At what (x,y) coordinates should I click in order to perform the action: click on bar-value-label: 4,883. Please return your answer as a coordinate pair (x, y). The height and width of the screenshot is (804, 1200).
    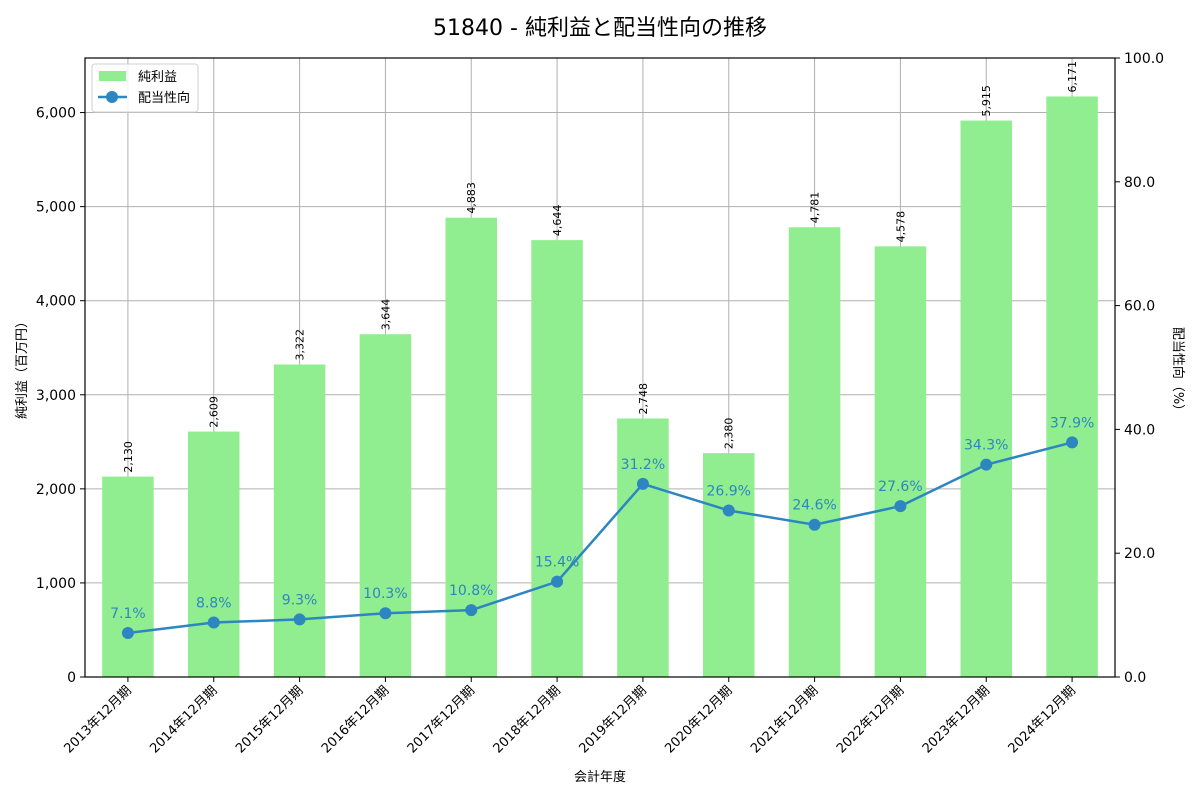
    Looking at the image, I should click on (471, 198).